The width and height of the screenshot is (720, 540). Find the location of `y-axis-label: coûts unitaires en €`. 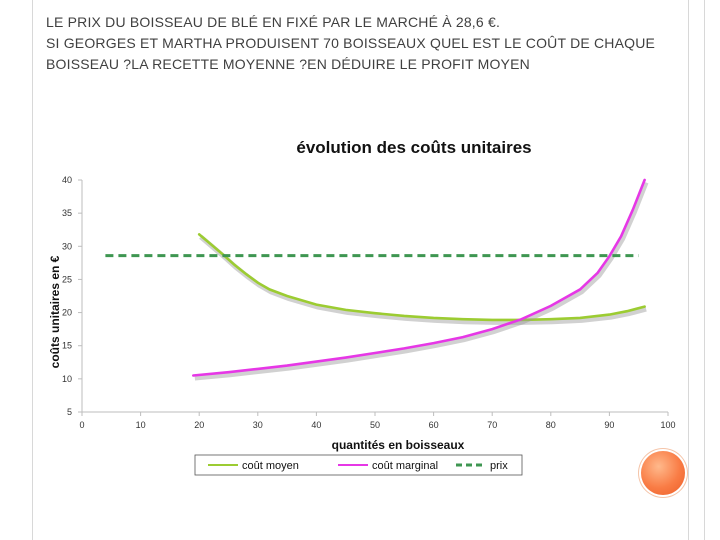

y-axis-label: coûts unitaires en € is located at coordinates (55, 311).